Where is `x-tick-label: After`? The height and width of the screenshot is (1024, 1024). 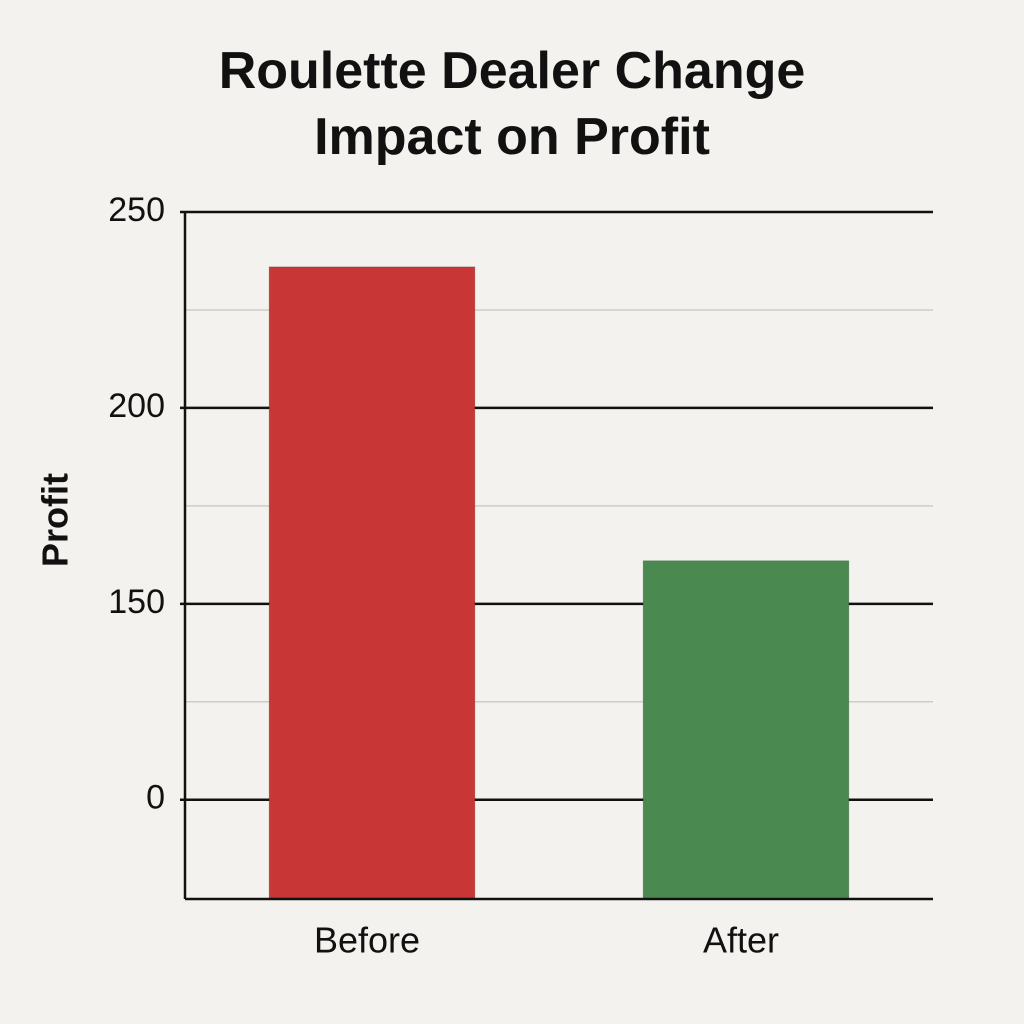
x-tick-label: After is located at coordinates (741, 940).